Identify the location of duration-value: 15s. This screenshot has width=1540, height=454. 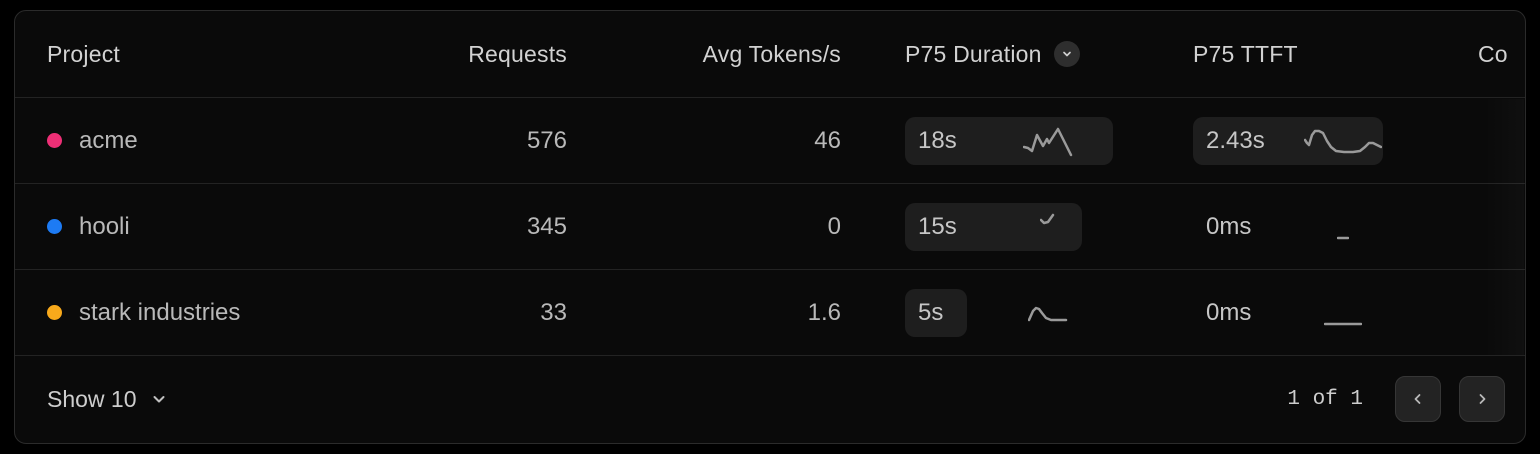
(937, 226).